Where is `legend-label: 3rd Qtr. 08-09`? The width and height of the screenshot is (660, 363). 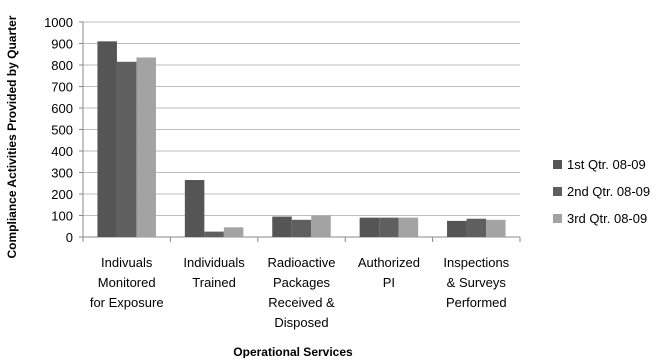
legend-label: 3rd Qtr. 08-09 is located at coordinates (607, 218).